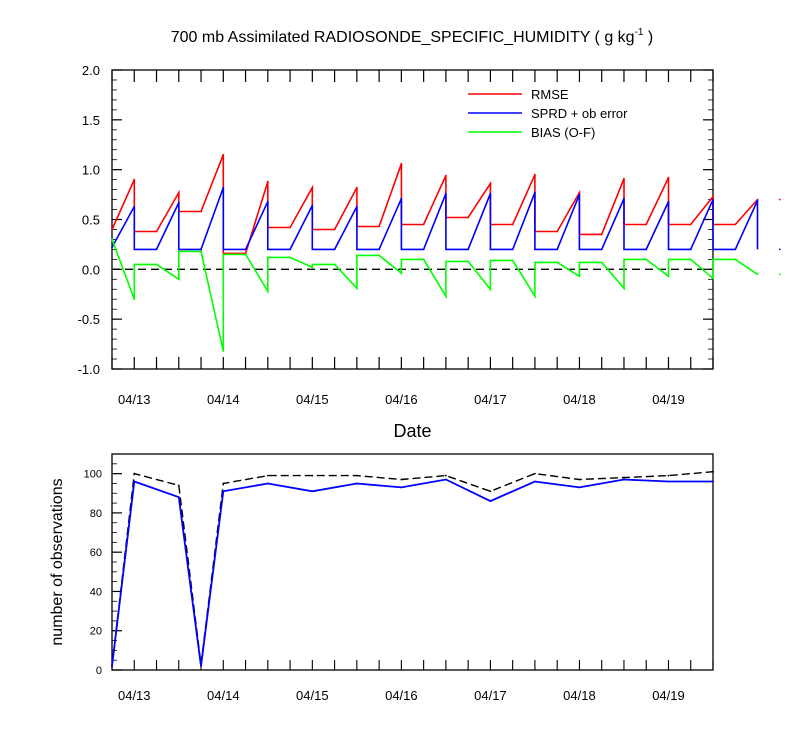 The width and height of the screenshot is (800, 750). Describe the element at coordinates (96, 553) in the screenshot. I see `y-tick-label: 60` at that location.